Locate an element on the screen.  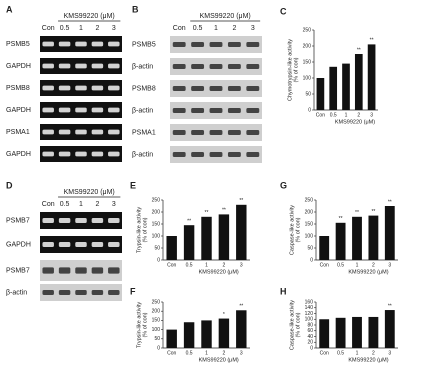
lane-label: Con is located at coordinates (179, 28).